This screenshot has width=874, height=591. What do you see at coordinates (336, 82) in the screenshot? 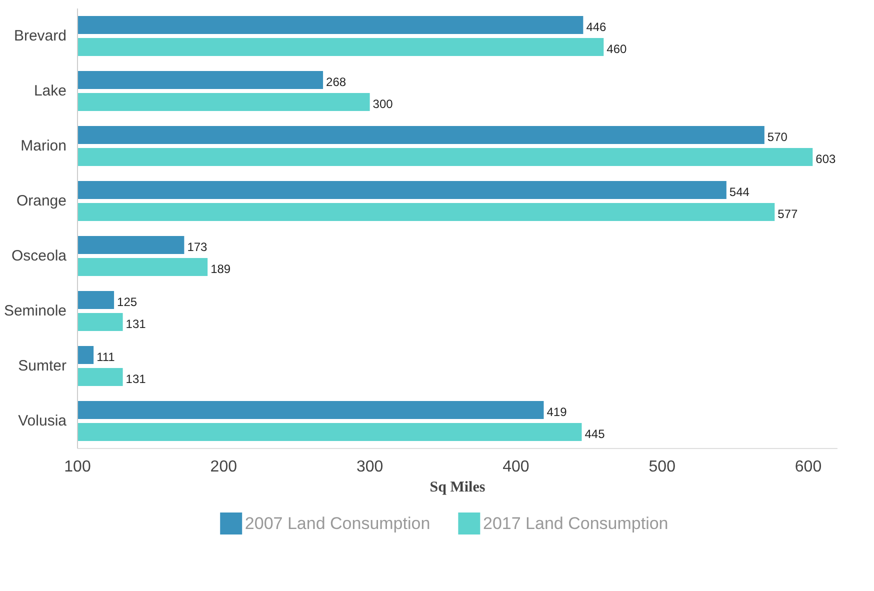
I see `data-label: 268` at bounding box center [336, 82].